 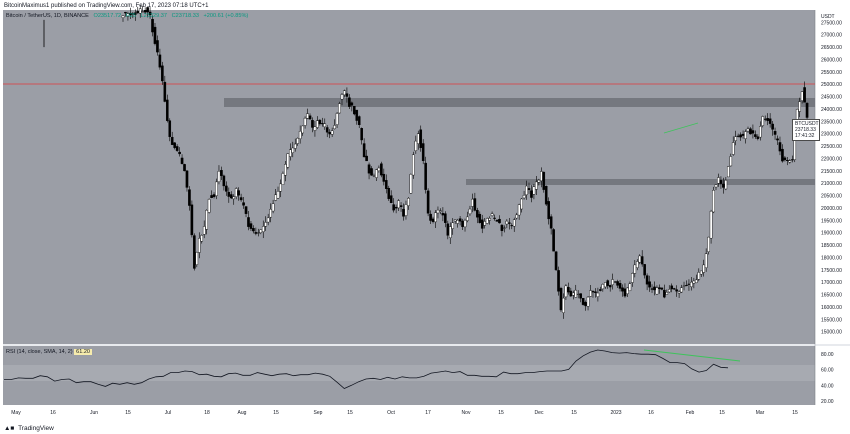 I want to click on rsi-band, so click(x=409, y=373).